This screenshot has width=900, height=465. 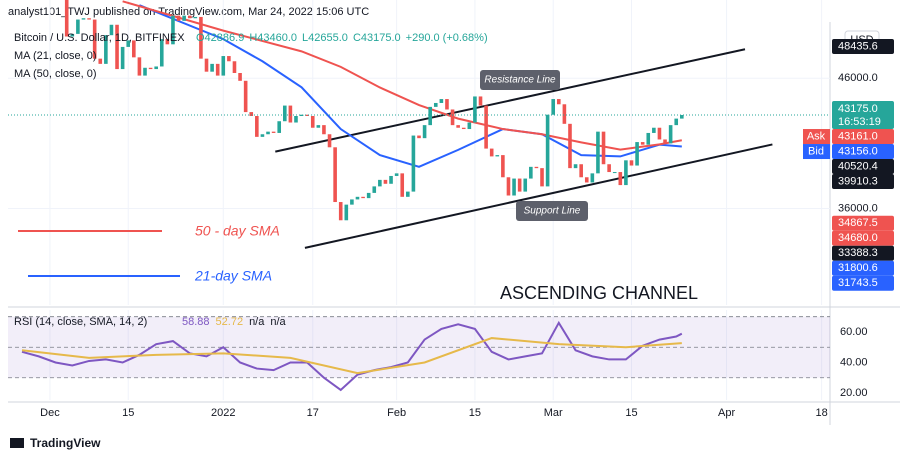 I want to click on x-tick-label: Mar, so click(x=553, y=413).